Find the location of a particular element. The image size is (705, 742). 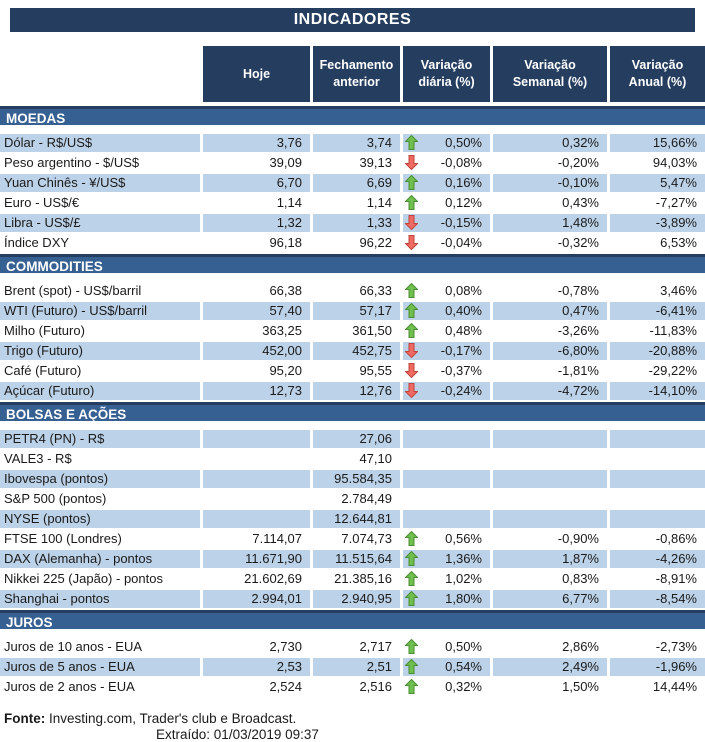

variacao-anual-value: -7,27% is located at coordinates (676, 202).